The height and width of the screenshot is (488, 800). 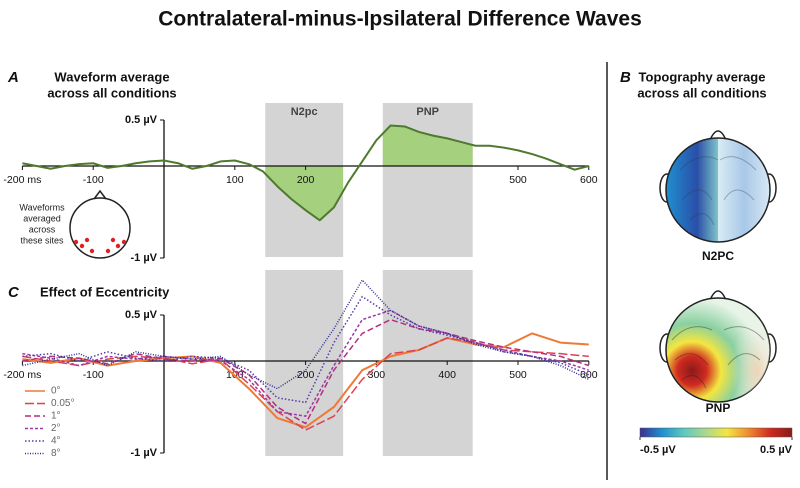 What do you see at coordinates (14, 292) in the screenshot?
I see `panel-label: C` at bounding box center [14, 292].